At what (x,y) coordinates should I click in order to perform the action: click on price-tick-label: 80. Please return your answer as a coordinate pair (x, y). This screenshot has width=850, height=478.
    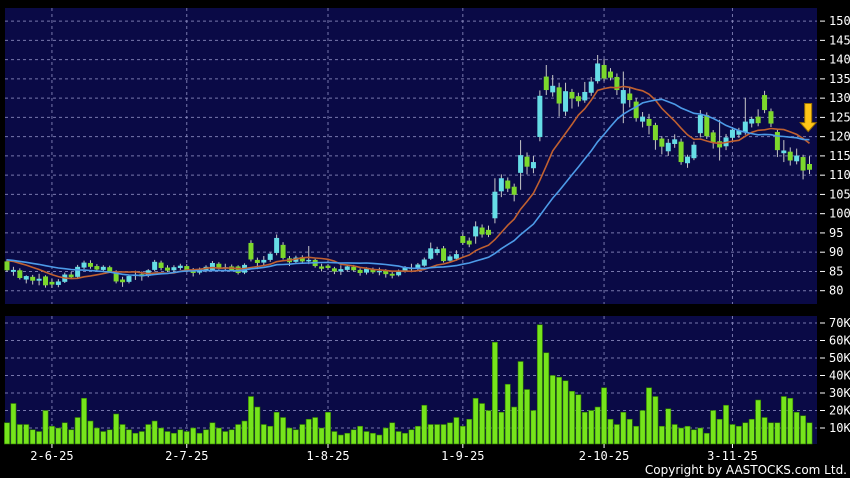
    Looking at the image, I should click on (836, 291).